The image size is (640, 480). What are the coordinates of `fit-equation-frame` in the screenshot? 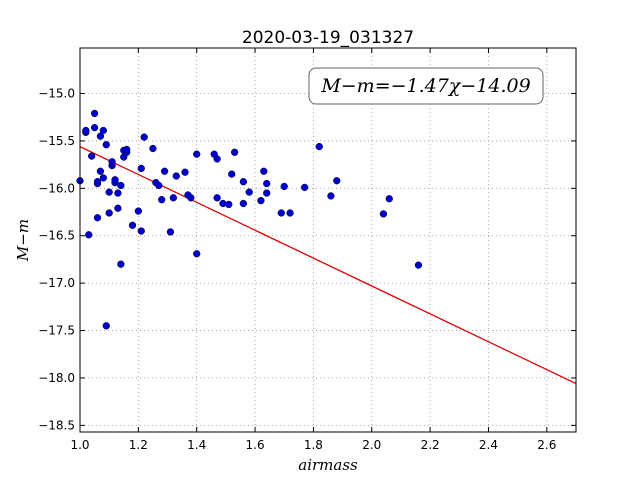 It's located at (426, 86).